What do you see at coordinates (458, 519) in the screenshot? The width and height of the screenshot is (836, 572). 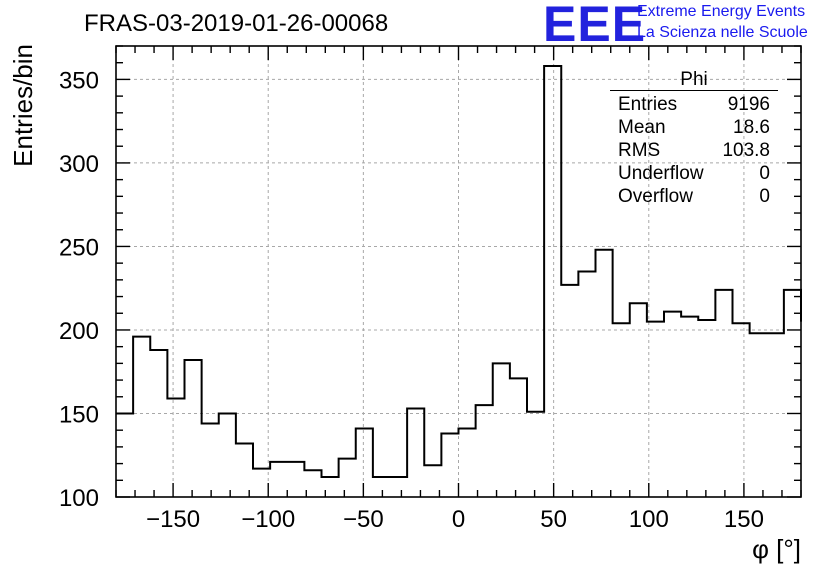 I see `x-tick-label: 0` at bounding box center [458, 519].